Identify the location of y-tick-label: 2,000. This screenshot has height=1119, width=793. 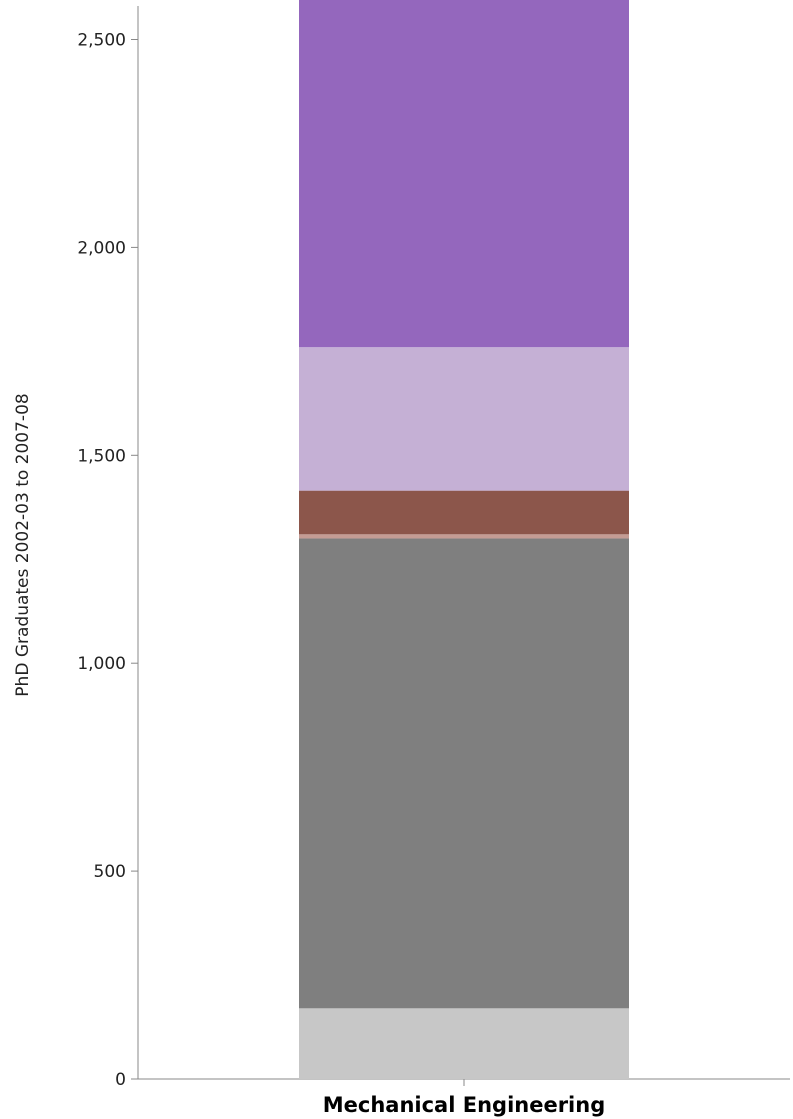
(101, 248).